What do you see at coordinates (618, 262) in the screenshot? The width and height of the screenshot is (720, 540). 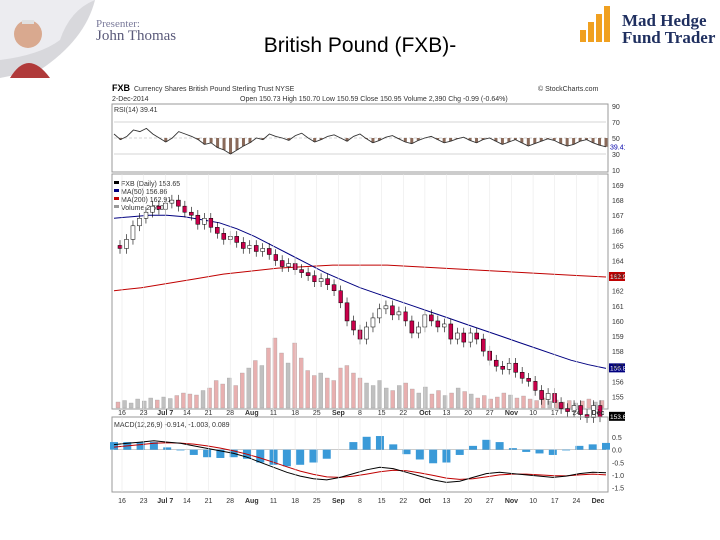 I see `price-tick-label: 164` at bounding box center [618, 262].